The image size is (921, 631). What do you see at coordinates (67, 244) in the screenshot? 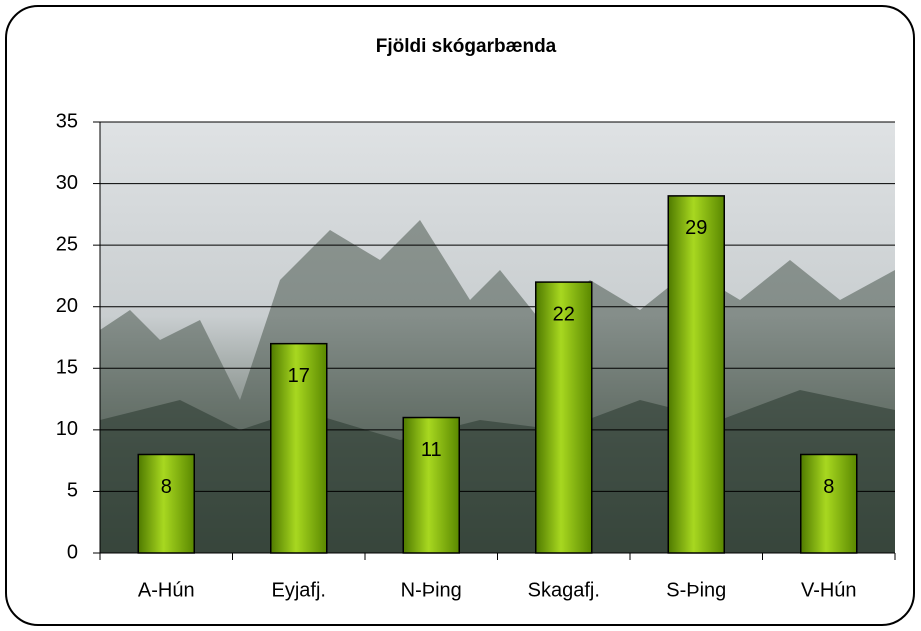
I see `y-tick-label: 25` at bounding box center [67, 244].